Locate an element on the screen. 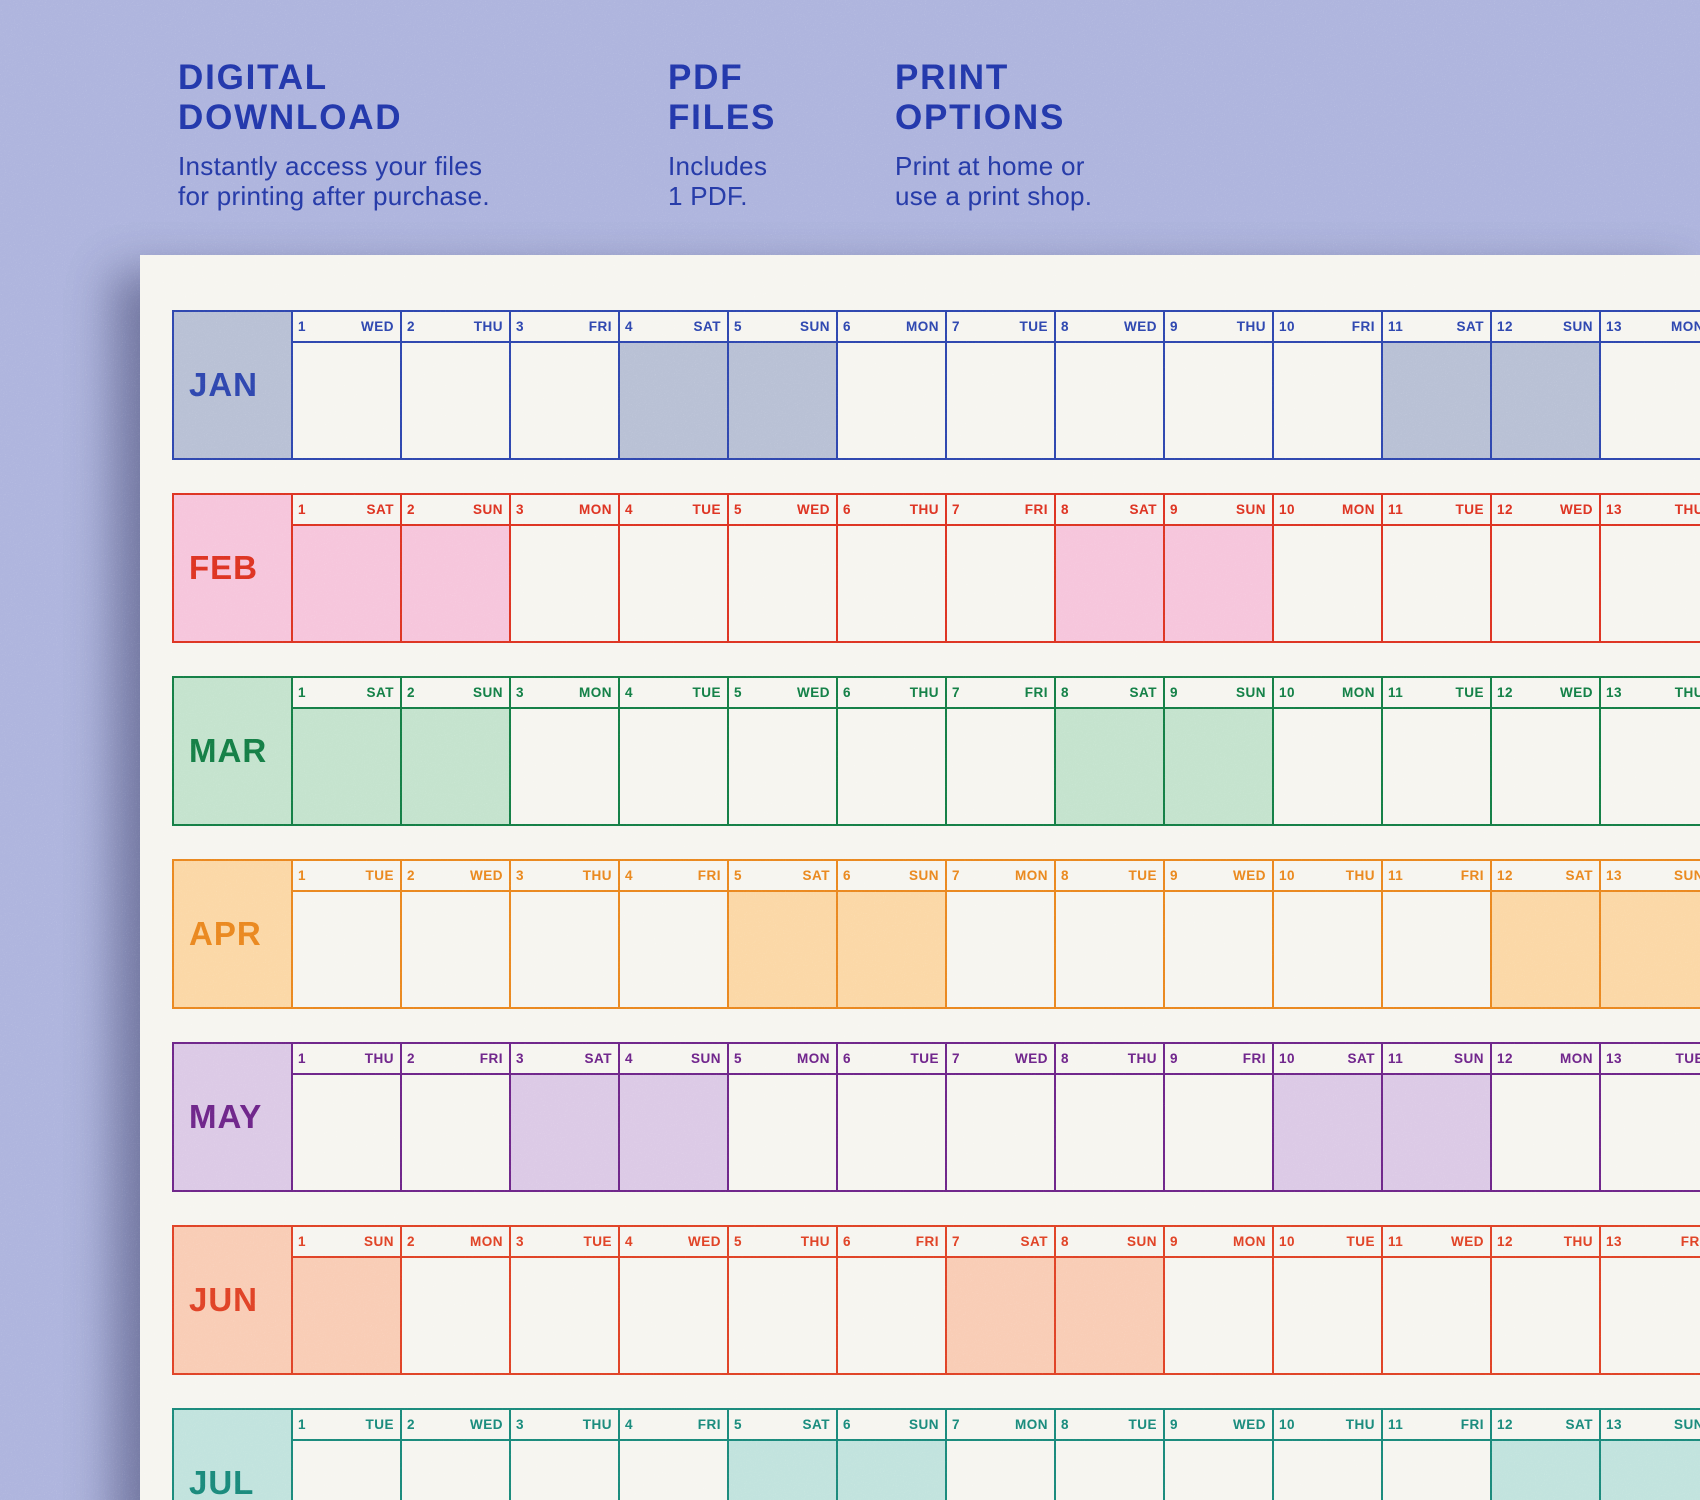 Image resolution: width=1700 pixels, height=1500 pixels. day-column: 6 THU is located at coordinates (892, 568).